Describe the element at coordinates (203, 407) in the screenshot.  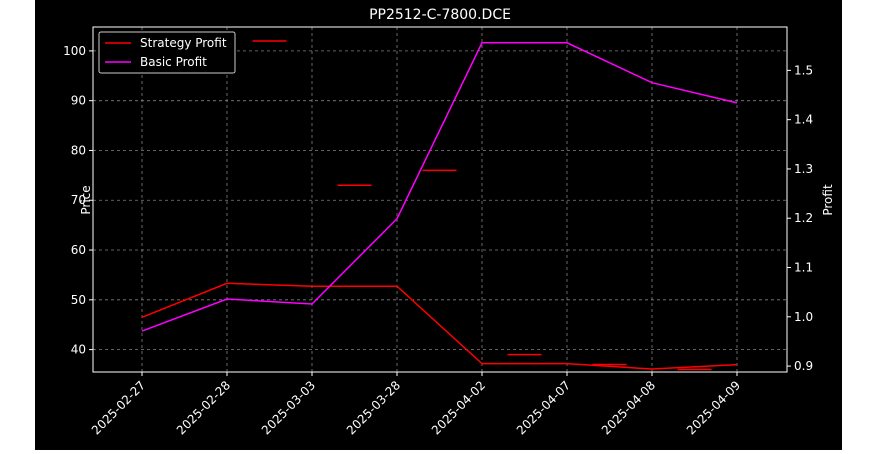
I see `x-tick-label: 2025-02-28` at that location.